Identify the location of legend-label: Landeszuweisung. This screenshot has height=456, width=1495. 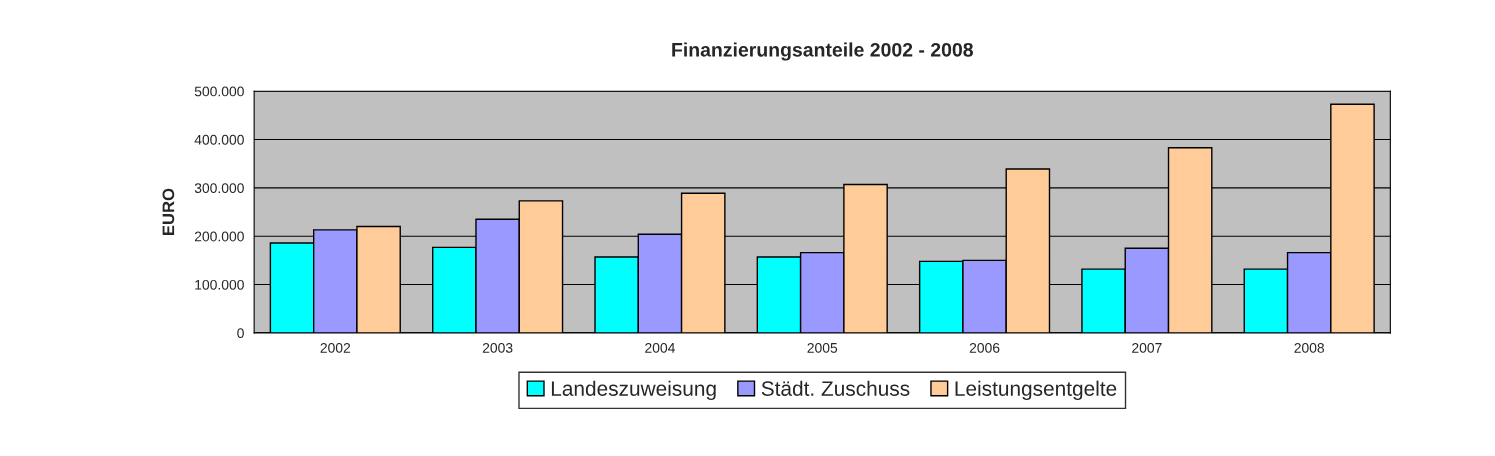
(633, 390).